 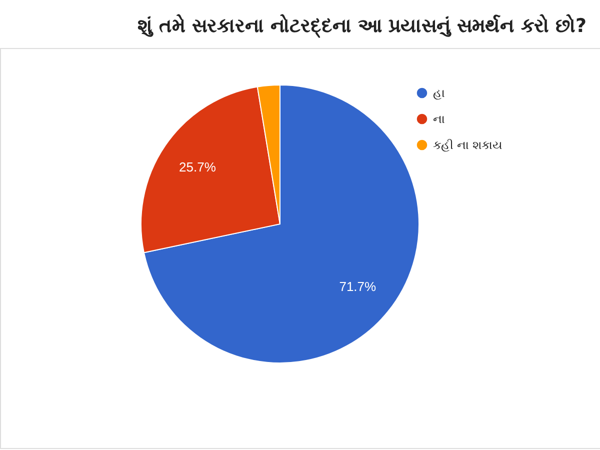 I want to click on legend-label: ના, so click(x=439, y=119).